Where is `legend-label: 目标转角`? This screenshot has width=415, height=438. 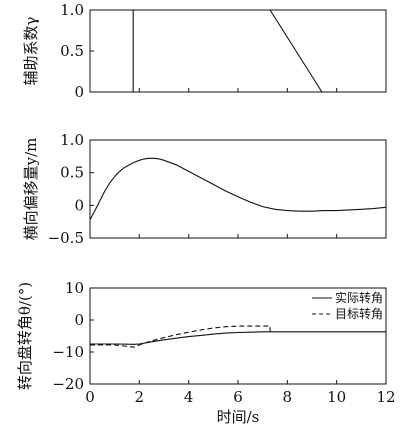 legend-label: 目标转角 is located at coordinates (359, 313).